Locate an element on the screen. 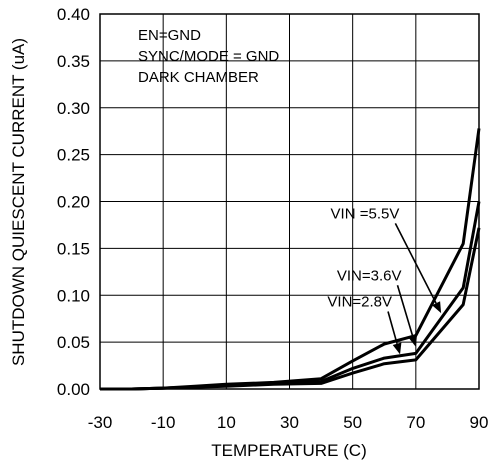 This screenshot has height=464, width=489. x-tick-label: 50 is located at coordinates (352, 422).